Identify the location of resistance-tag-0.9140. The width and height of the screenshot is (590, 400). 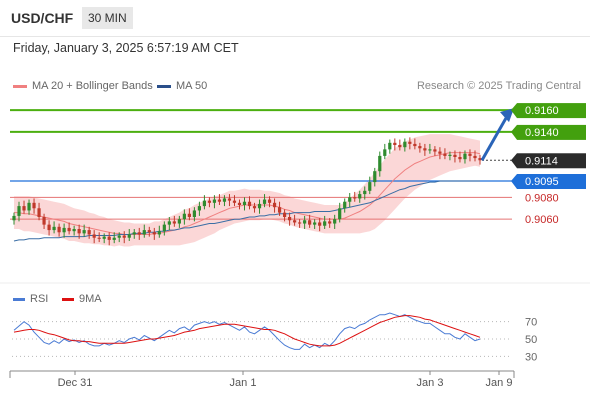
(551, 132).